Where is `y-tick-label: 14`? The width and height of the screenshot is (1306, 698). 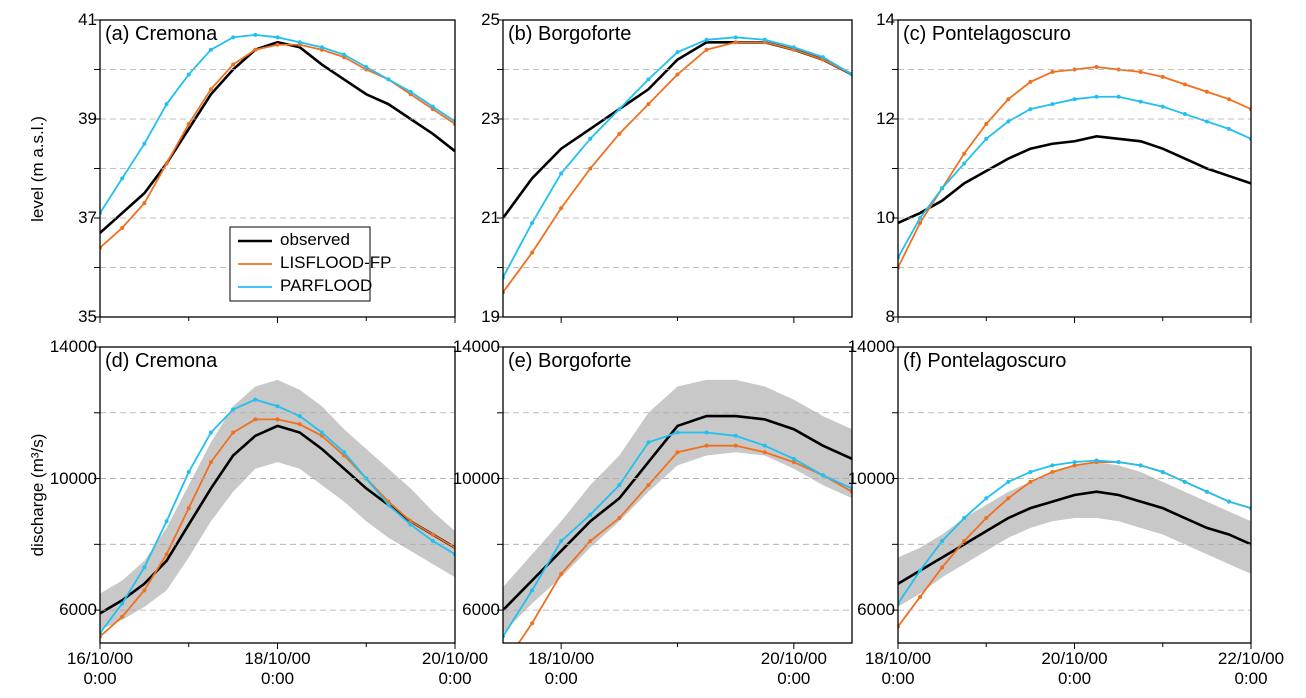 y-tick-label: 14 is located at coordinates (885, 19).